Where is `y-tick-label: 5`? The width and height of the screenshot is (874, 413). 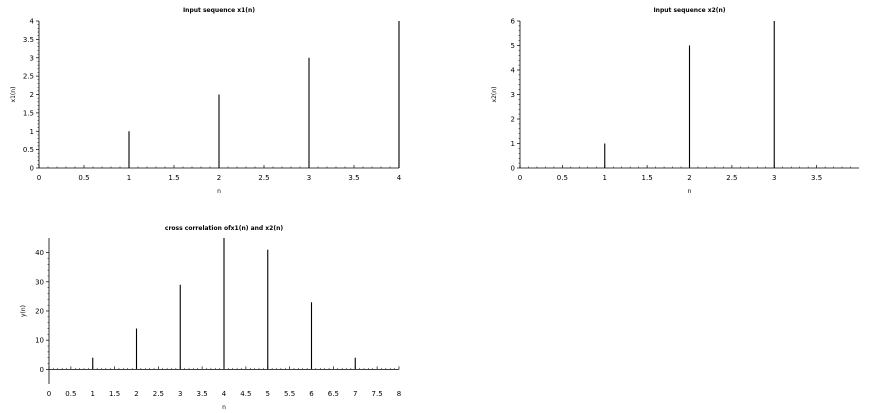 y-tick-label: 5 is located at coordinates (513, 46).